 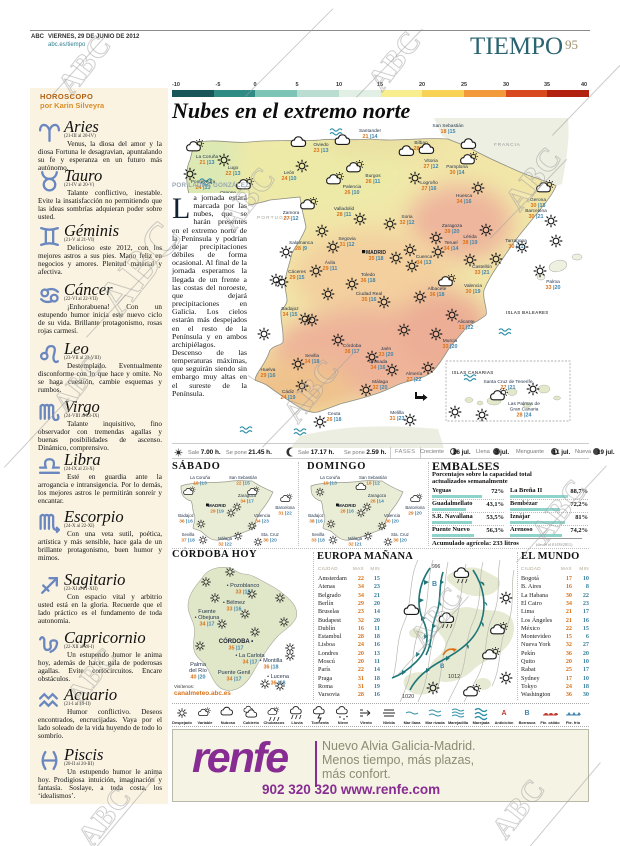 I want to click on svg-text: 33 |18, so click(x=318, y=541).